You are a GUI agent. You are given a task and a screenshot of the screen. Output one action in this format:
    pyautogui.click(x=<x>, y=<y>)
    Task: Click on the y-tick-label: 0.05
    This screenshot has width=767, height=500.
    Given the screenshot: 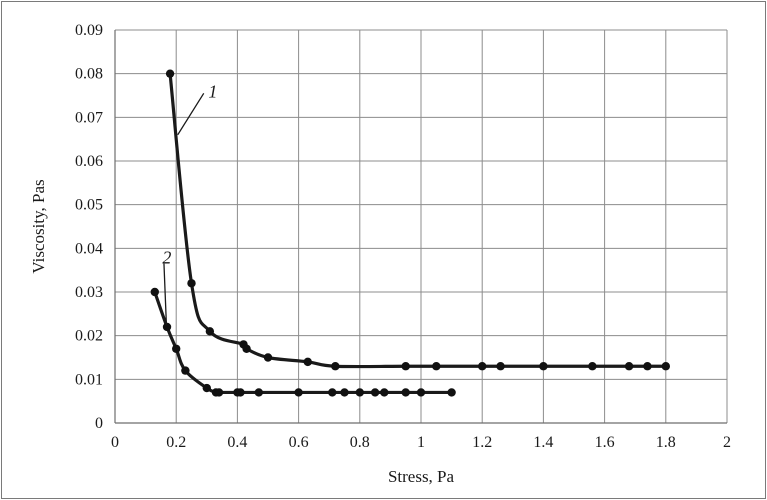 What is the action you would take?
    pyautogui.click(x=89, y=205)
    